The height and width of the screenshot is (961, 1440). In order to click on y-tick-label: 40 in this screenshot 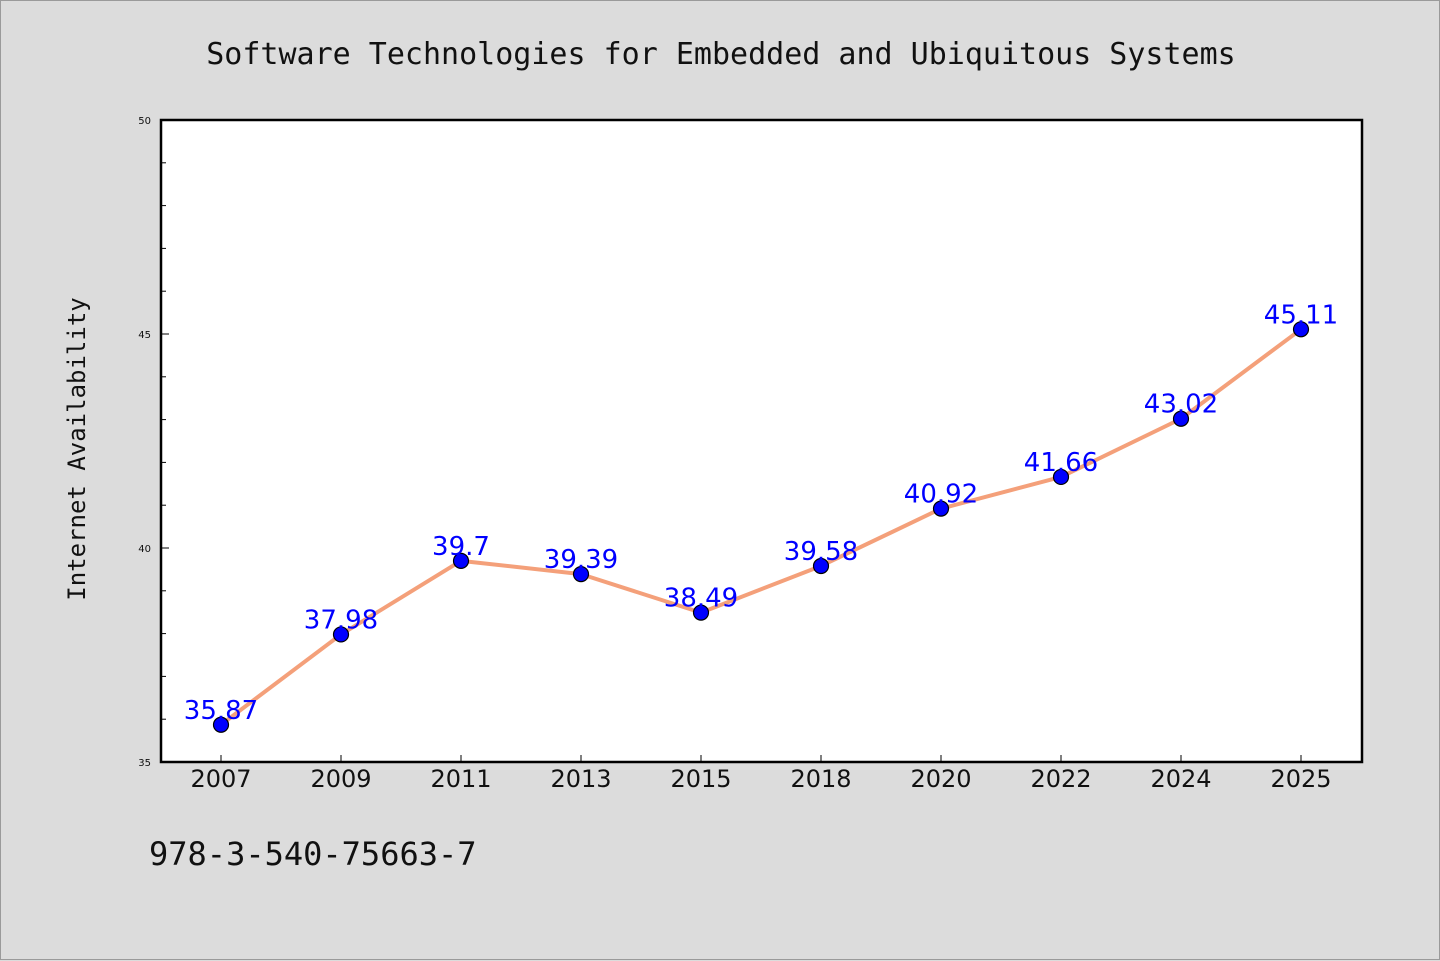, I will do `click(144, 549)`.